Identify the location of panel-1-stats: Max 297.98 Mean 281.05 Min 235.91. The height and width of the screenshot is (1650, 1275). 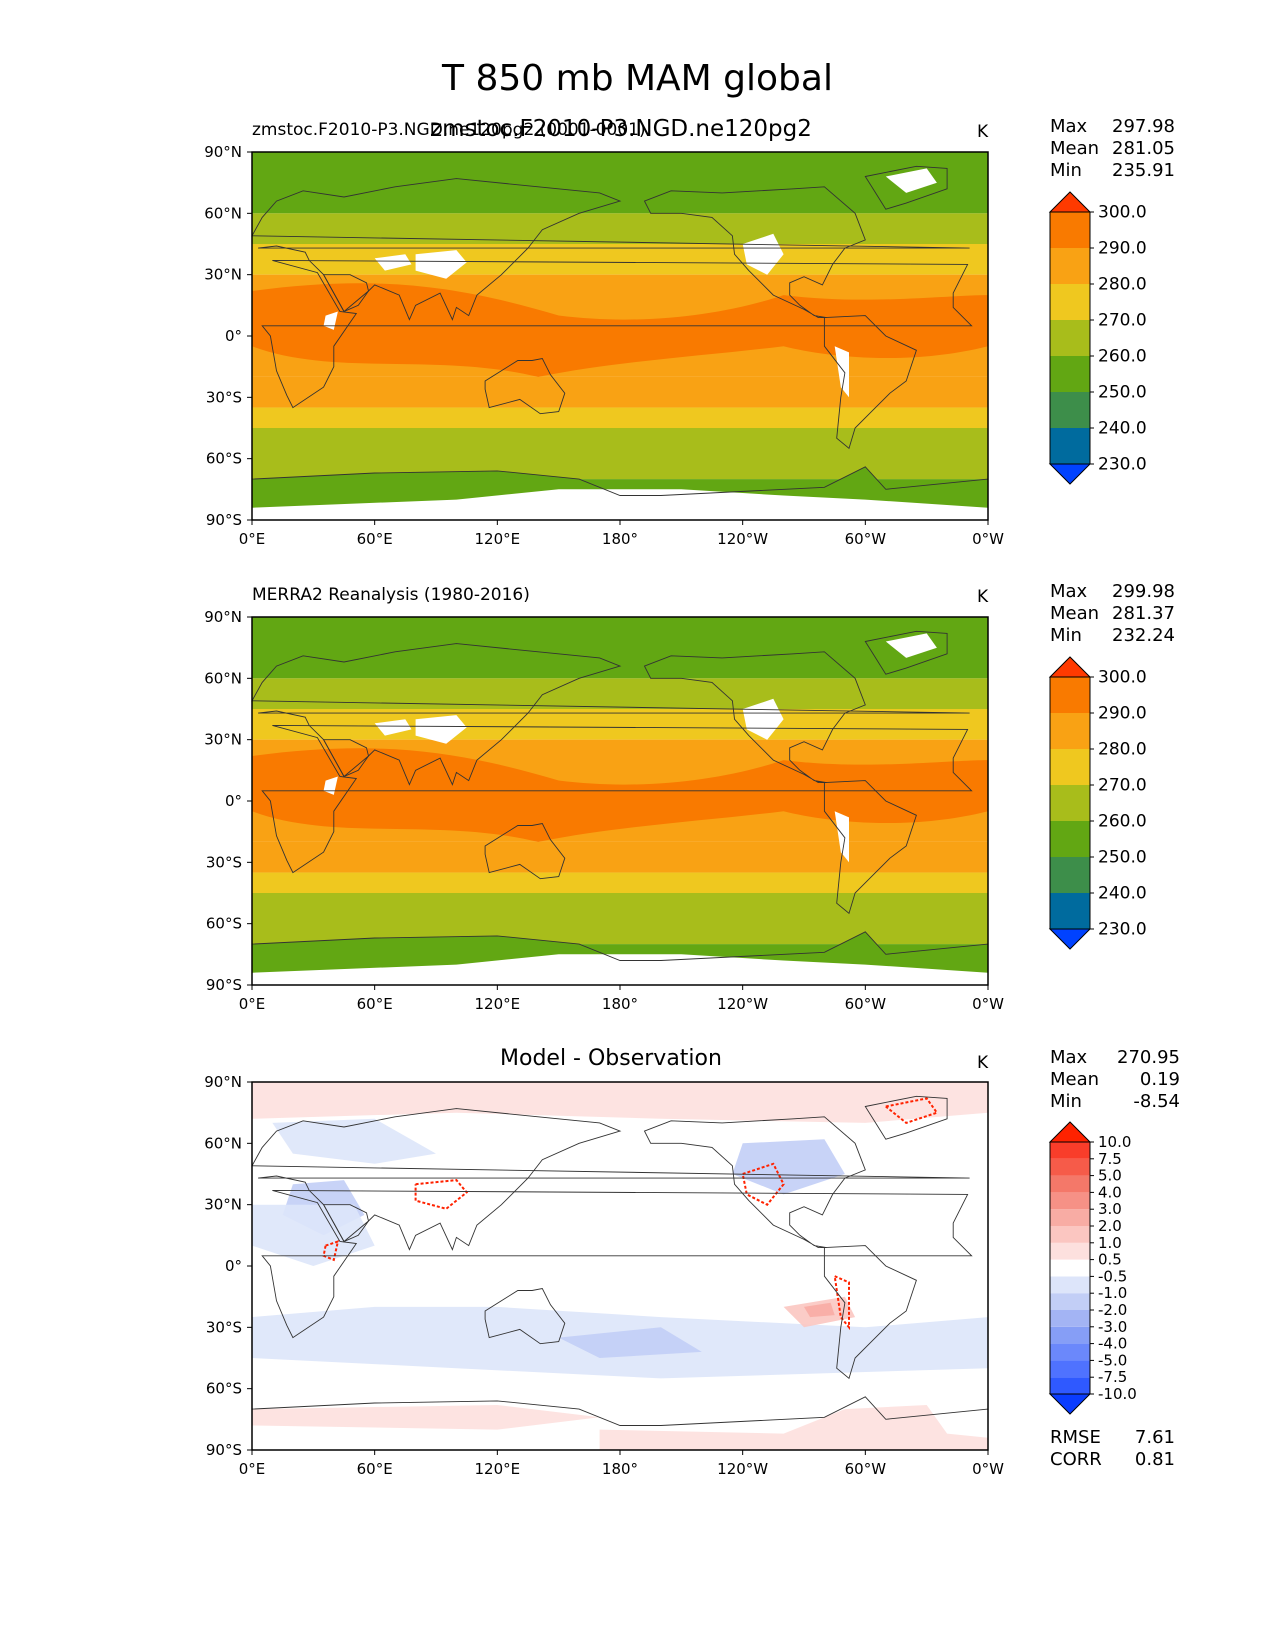
(1112, 149).